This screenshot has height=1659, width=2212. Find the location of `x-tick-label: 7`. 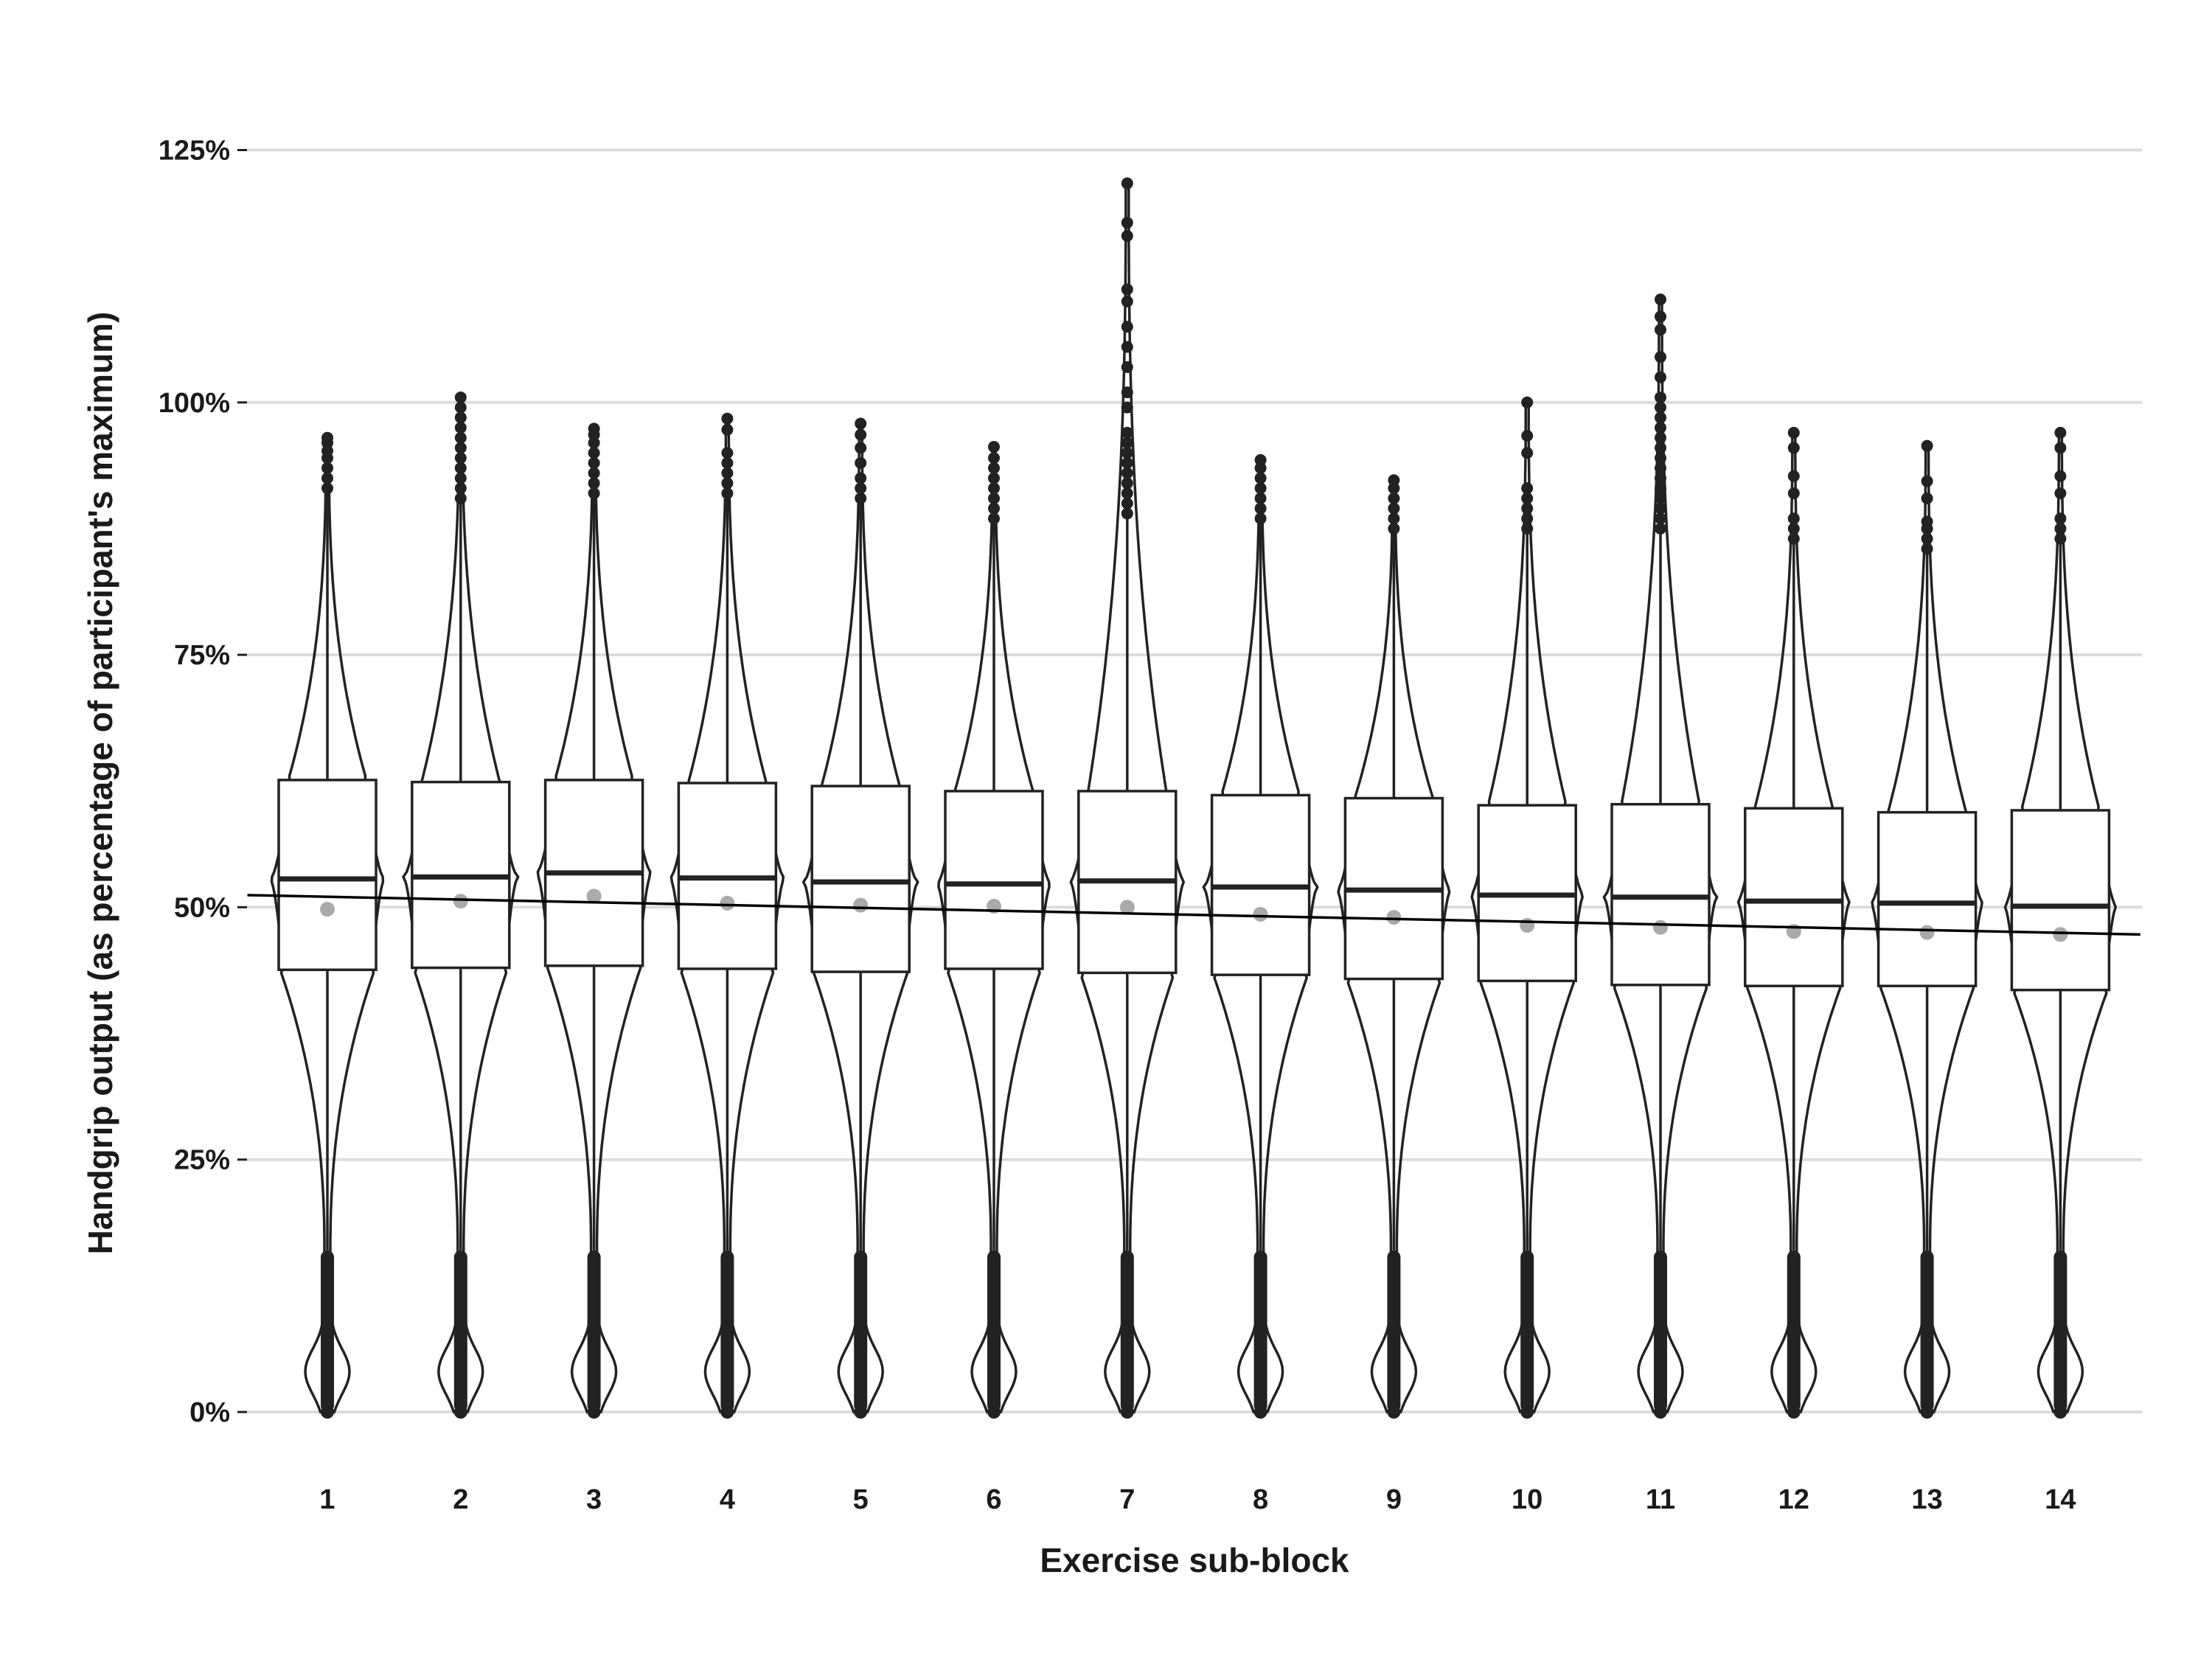

x-tick-label: 7 is located at coordinates (1127, 1499).